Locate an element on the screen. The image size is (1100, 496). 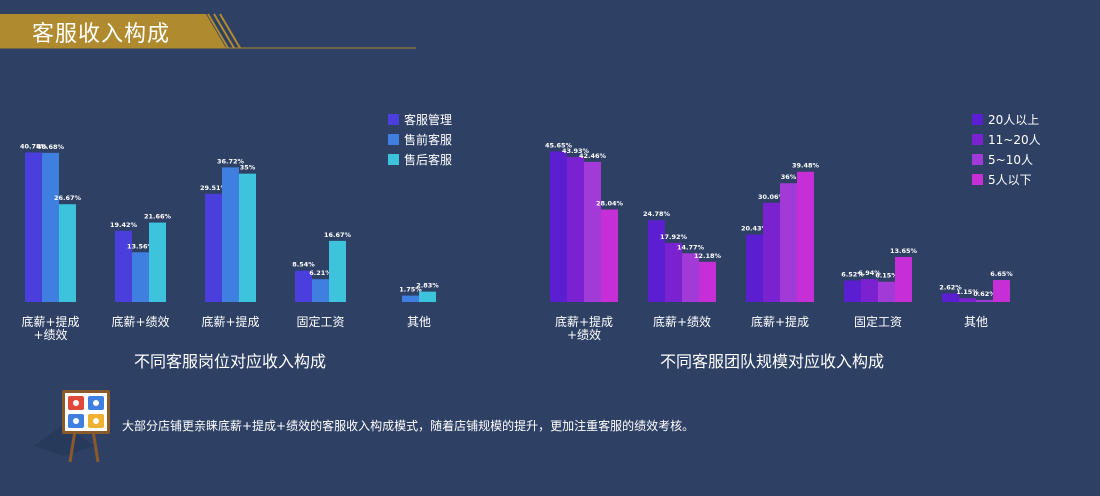
data-label: 40.78% is located at coordinates (34, 146).